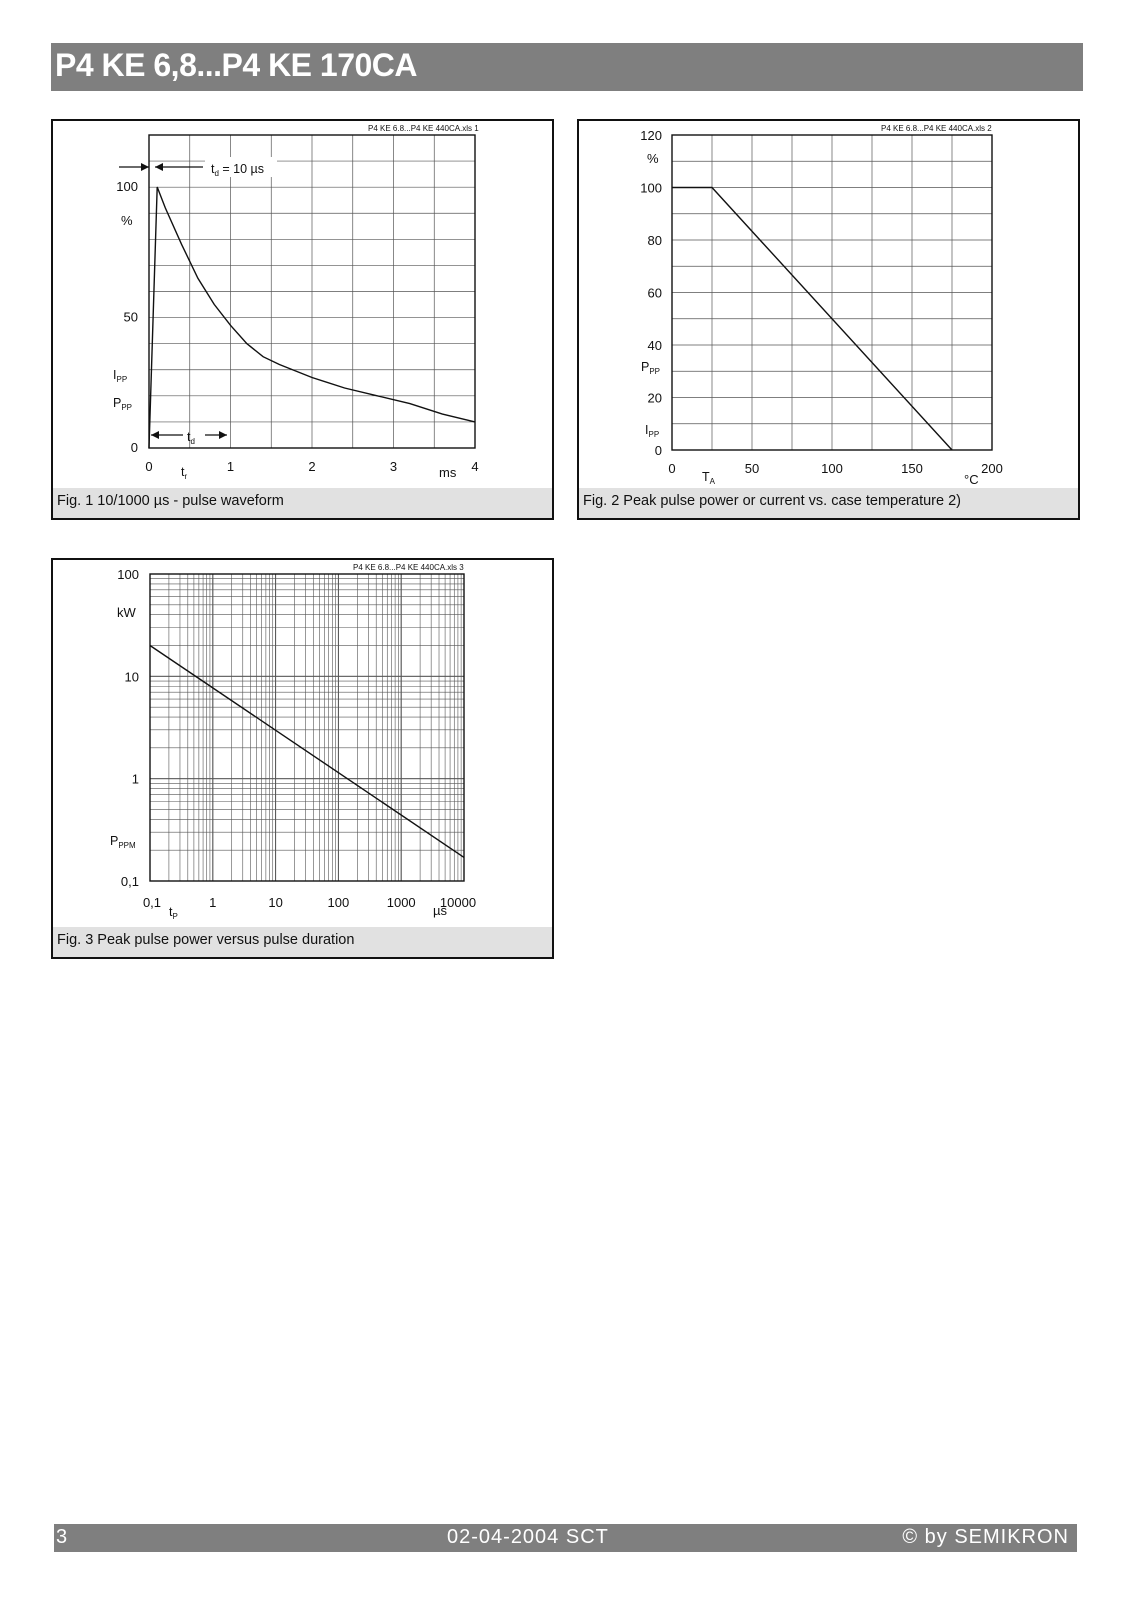  I want to click on figure-3-y-tick-label: 100, so click(128, 574).